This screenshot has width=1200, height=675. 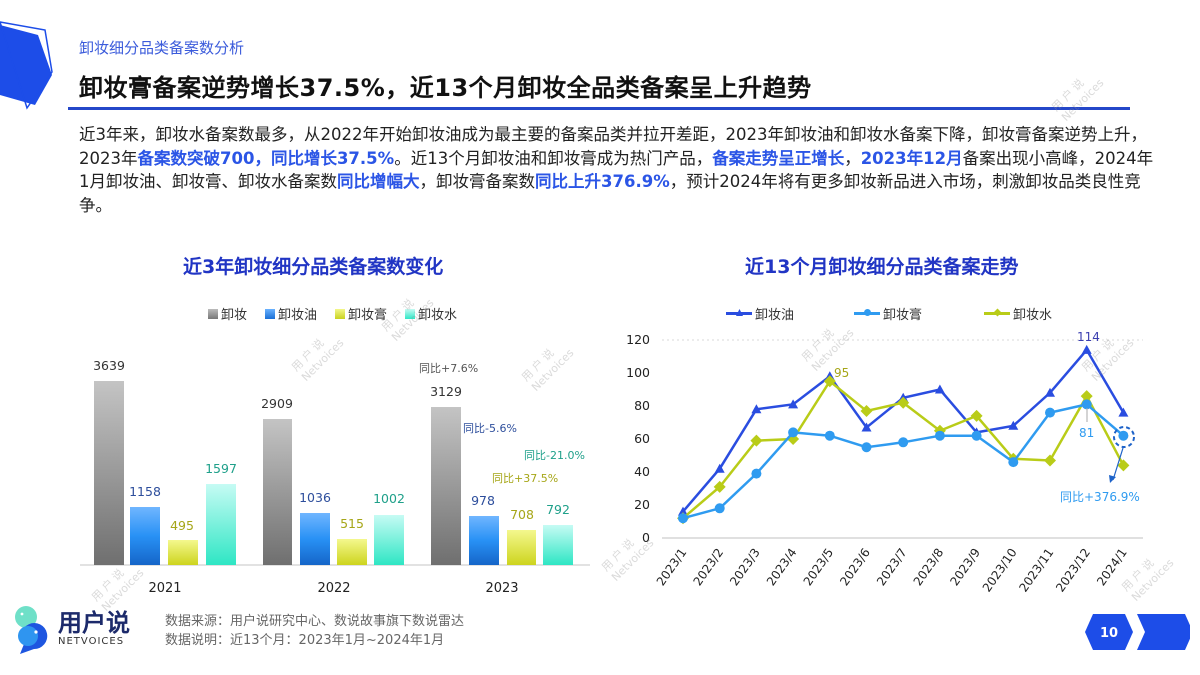 I want to click on line-chart-legend: 卸妆油 卸妆膏 卸妆水, so click(x=898, y=313).